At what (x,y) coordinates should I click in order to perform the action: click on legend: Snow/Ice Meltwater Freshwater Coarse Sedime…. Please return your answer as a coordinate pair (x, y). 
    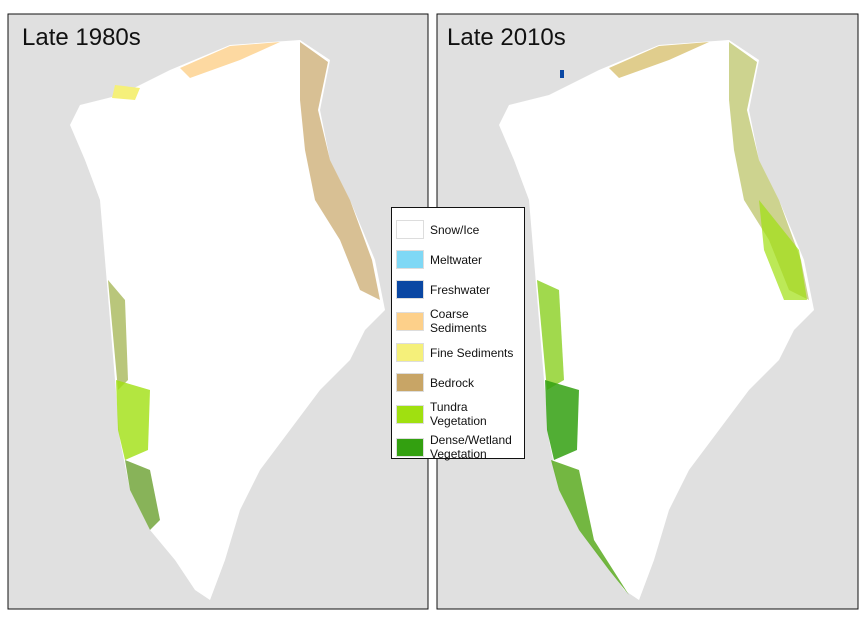
    Looking at the image, I should click on (458, 334).